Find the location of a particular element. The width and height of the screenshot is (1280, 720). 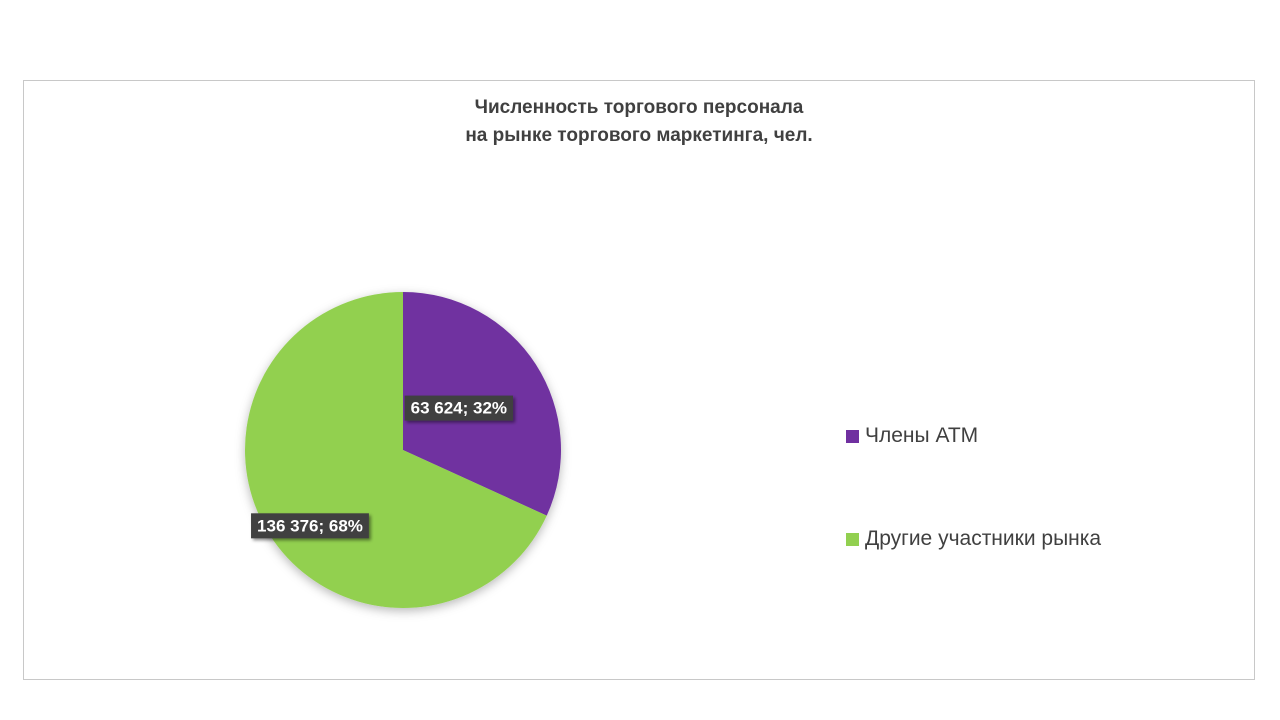

chart-title-line-2: на рынке торгового маркетинга, чел. is located at coordinates (639, 135).